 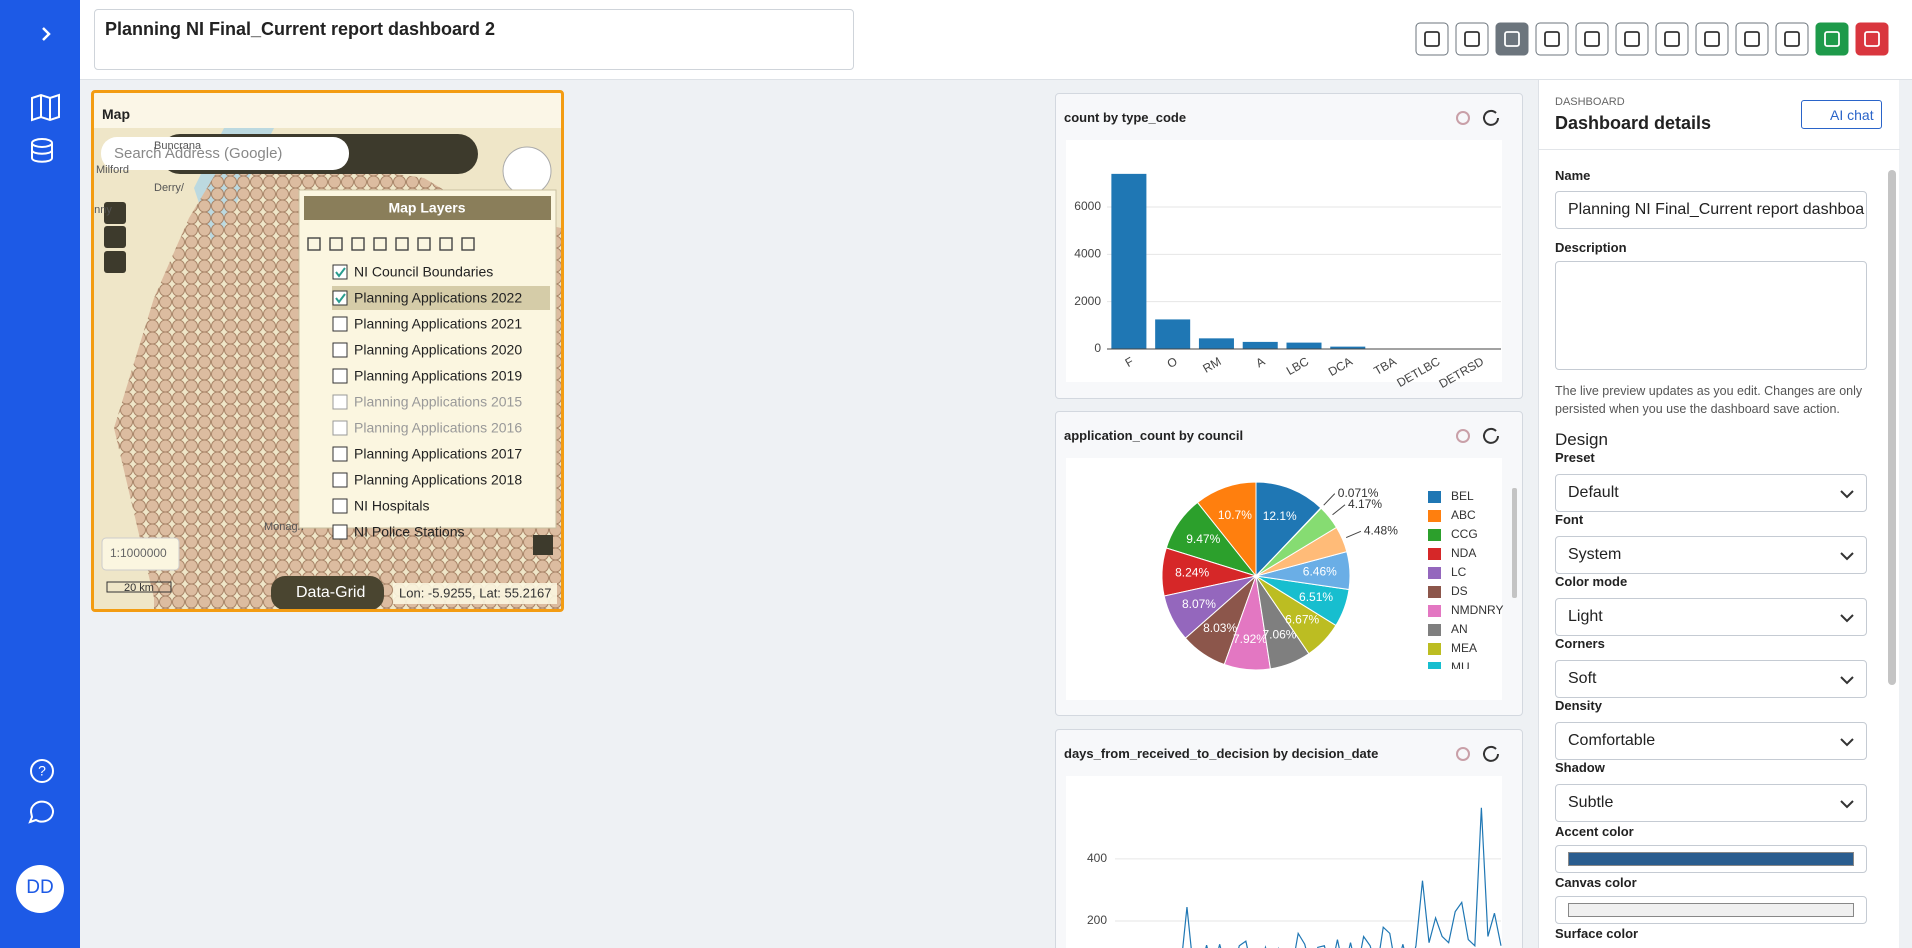 What do you see at coordinates (1892, 427) in the screenshot?
I see `scrollbar` at bounding box center [1892, 427].